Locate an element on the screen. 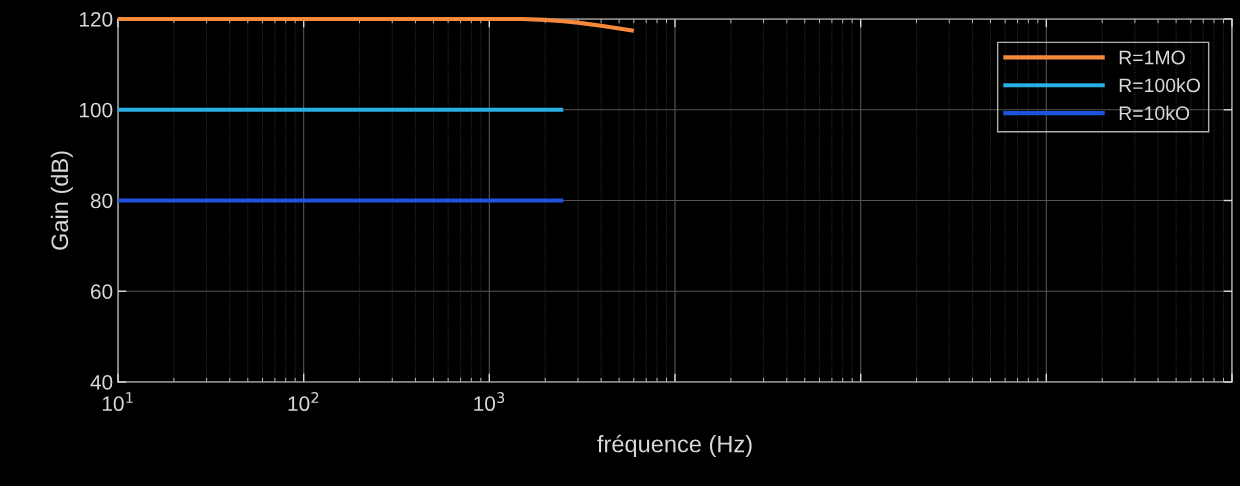 The height and width of the screenshot is (486, 1240). y-tick-label: 40 is located at coordinates (101, 382).